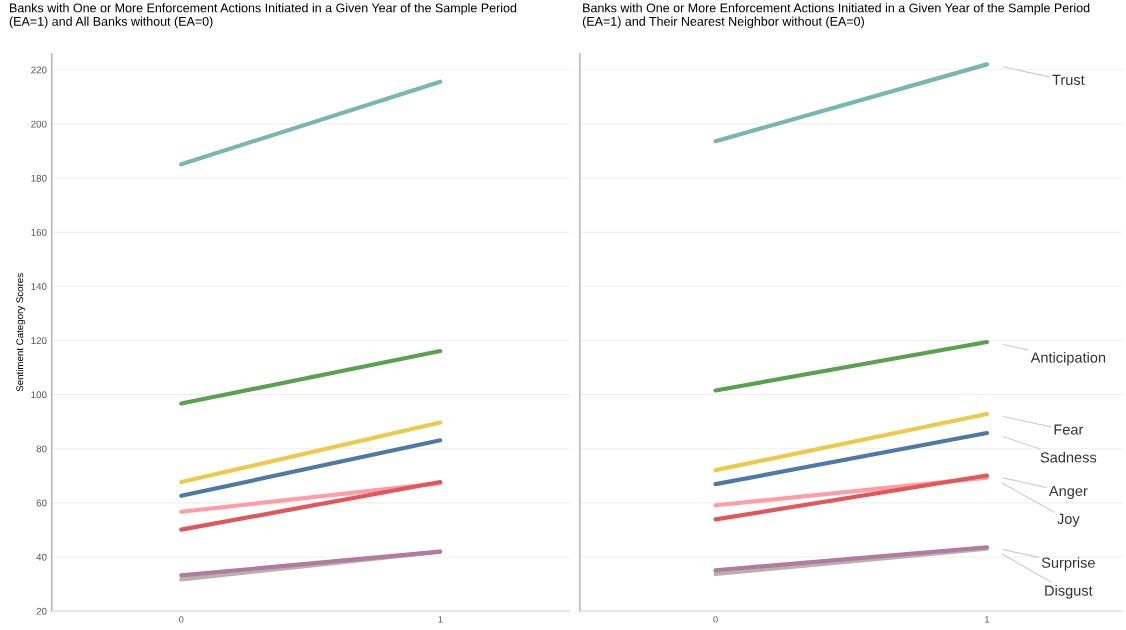  I want to click on y-tick-label: 220, so click(39, 70).